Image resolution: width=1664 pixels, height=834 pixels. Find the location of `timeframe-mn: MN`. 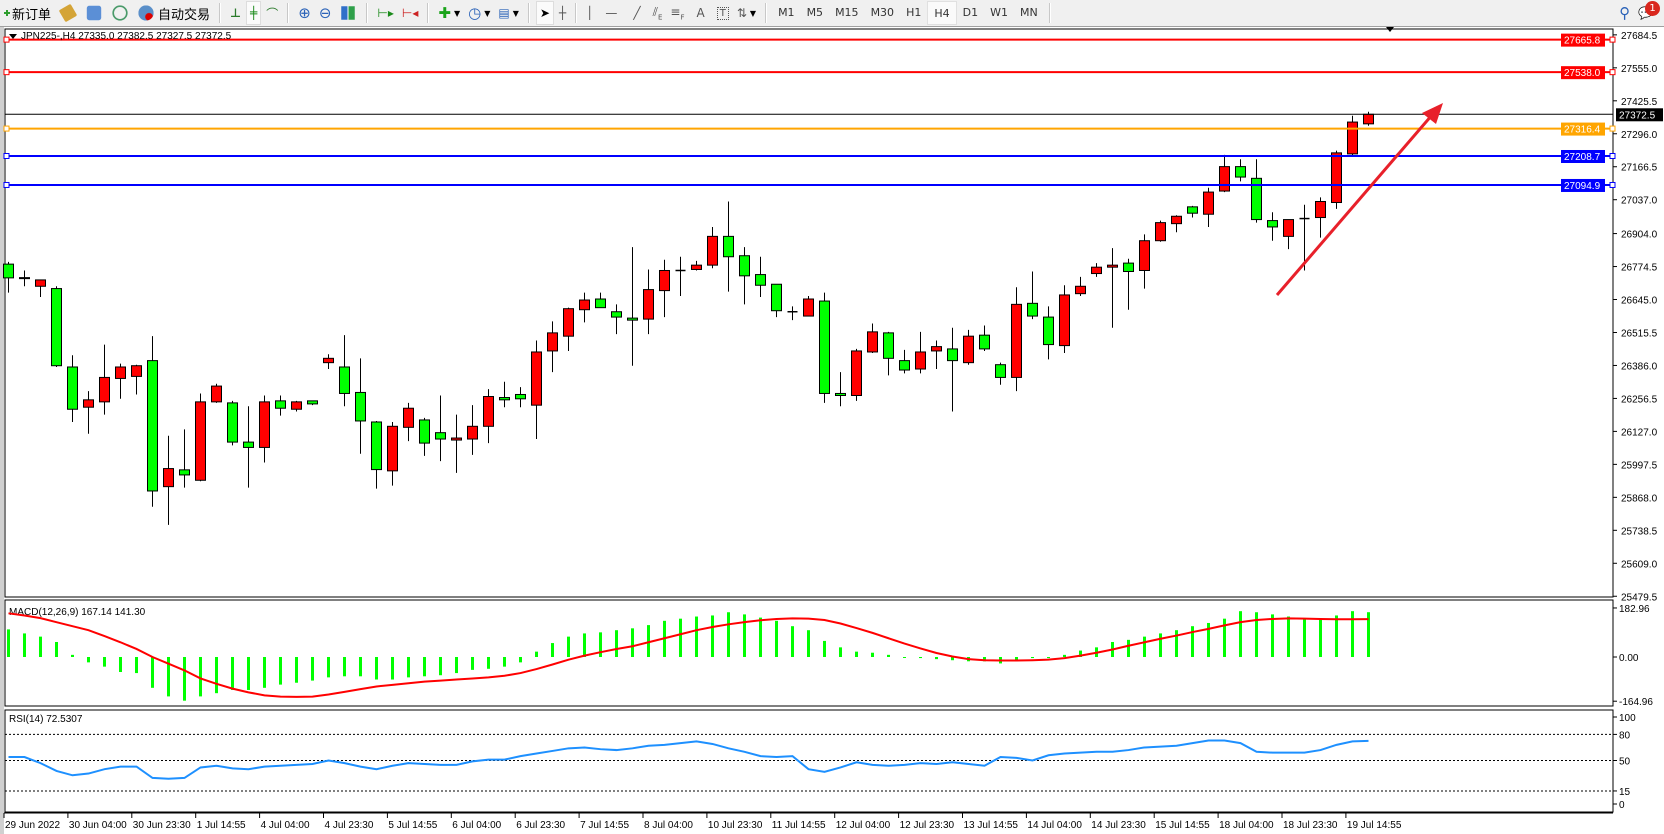

timeframe-mn: MN is located at coordinates (1028, 12).